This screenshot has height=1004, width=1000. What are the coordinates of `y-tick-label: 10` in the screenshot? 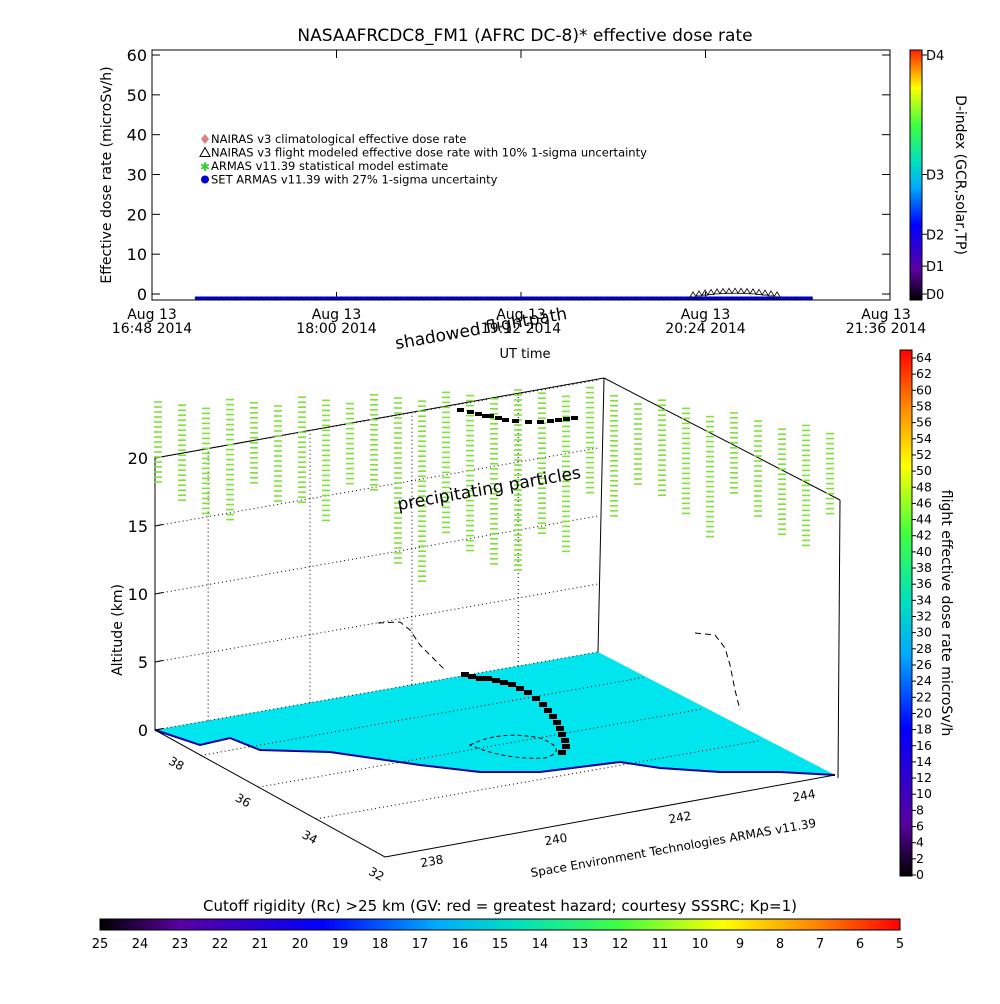 It's located at (137, 254).